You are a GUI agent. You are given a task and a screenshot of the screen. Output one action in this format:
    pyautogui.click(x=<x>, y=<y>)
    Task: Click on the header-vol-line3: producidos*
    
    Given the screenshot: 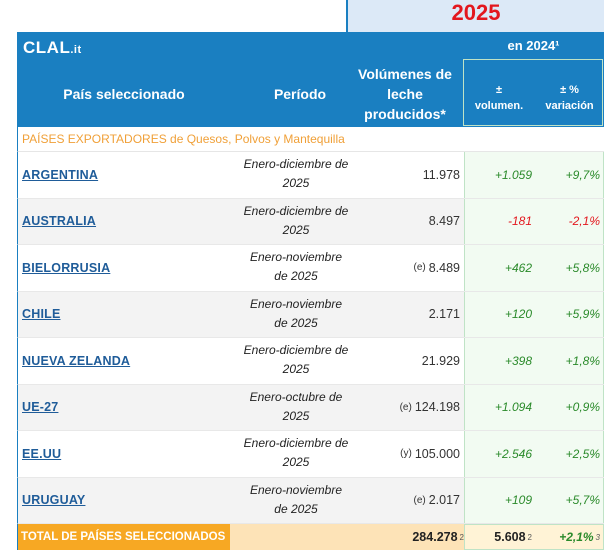 What is the action you would take?
    pyautogui.click(x=405, y=114)
    